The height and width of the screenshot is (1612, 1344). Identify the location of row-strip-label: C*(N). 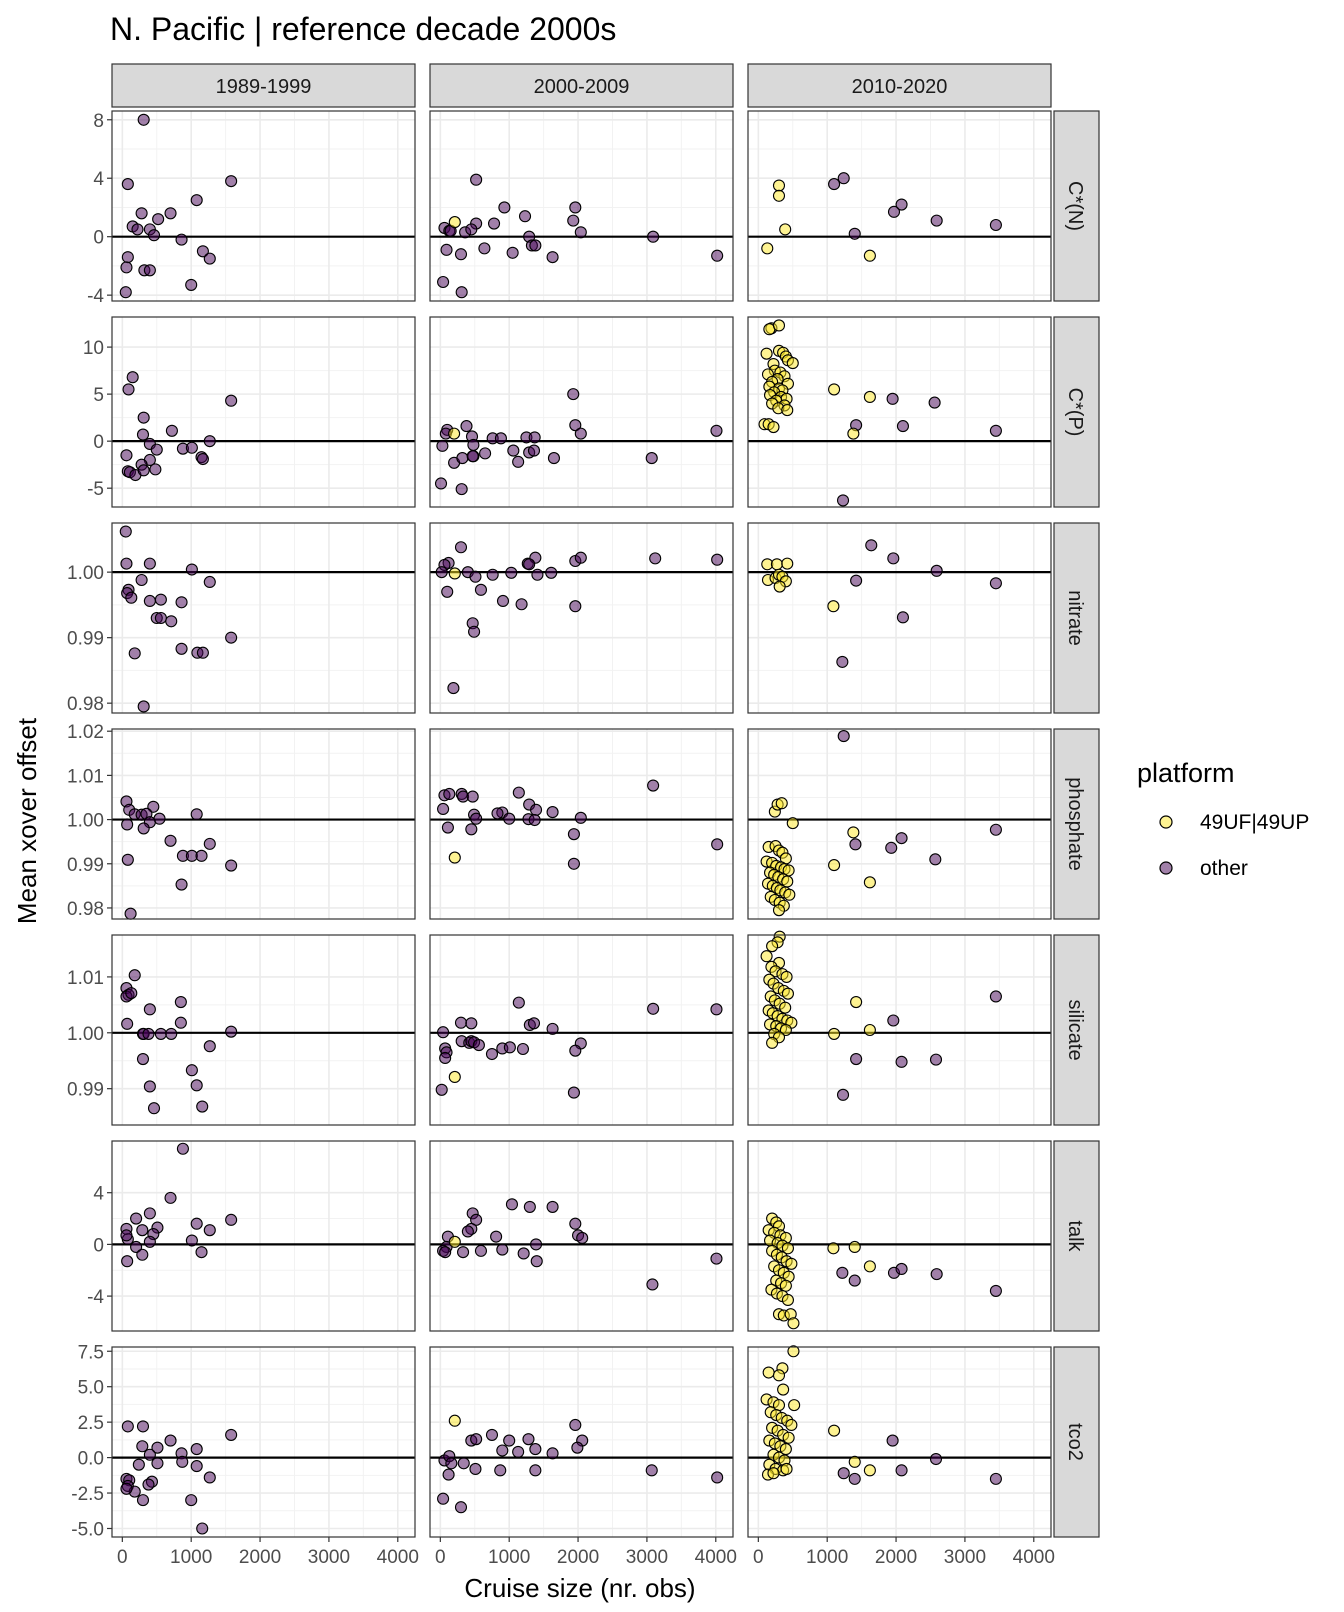
(1075, 206).